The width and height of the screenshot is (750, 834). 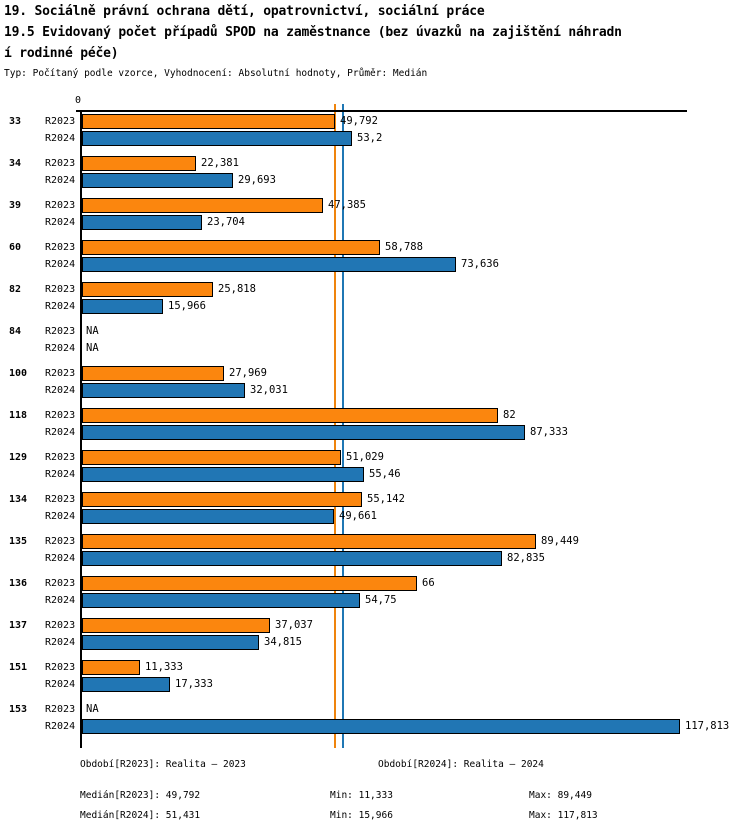 What do you see at coordinates (707, 726) in the screenshot?
I see `value-label: 117,813` at bounding box center [707, 726].